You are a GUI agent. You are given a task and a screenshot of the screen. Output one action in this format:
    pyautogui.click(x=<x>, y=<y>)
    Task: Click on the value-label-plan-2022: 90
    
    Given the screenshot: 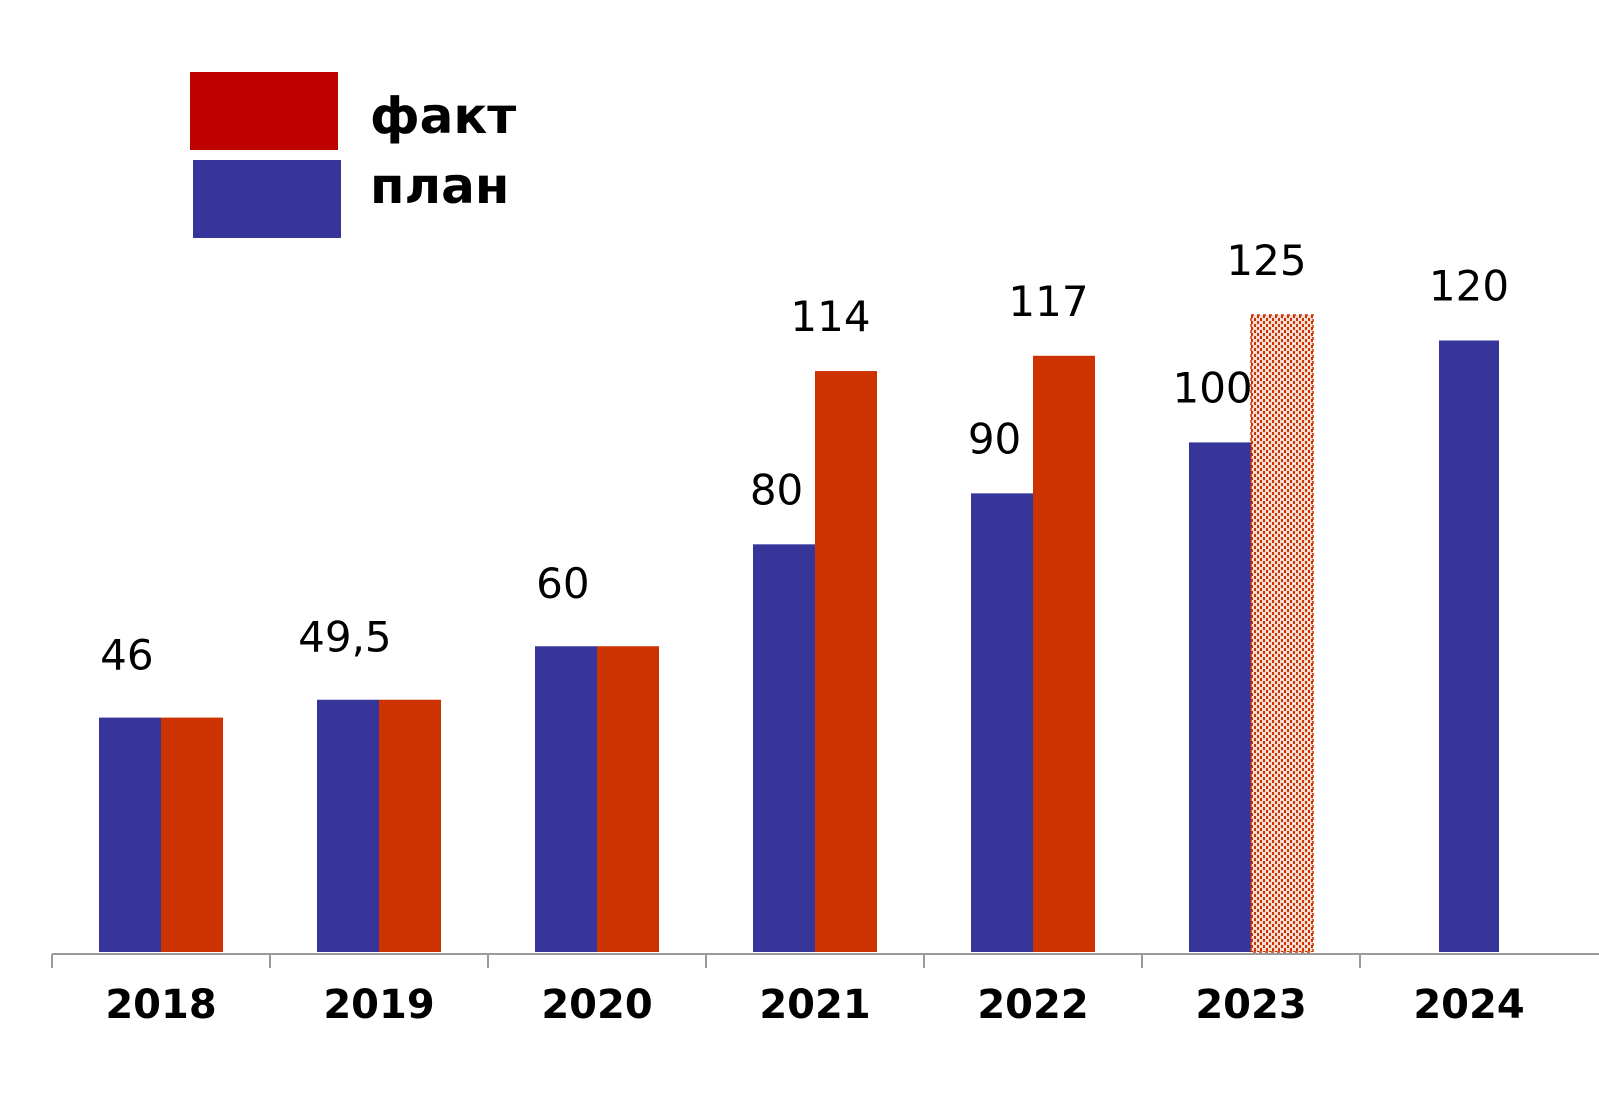 What is the action you would take?
    pyautogui.click(x=994, y=438)
    